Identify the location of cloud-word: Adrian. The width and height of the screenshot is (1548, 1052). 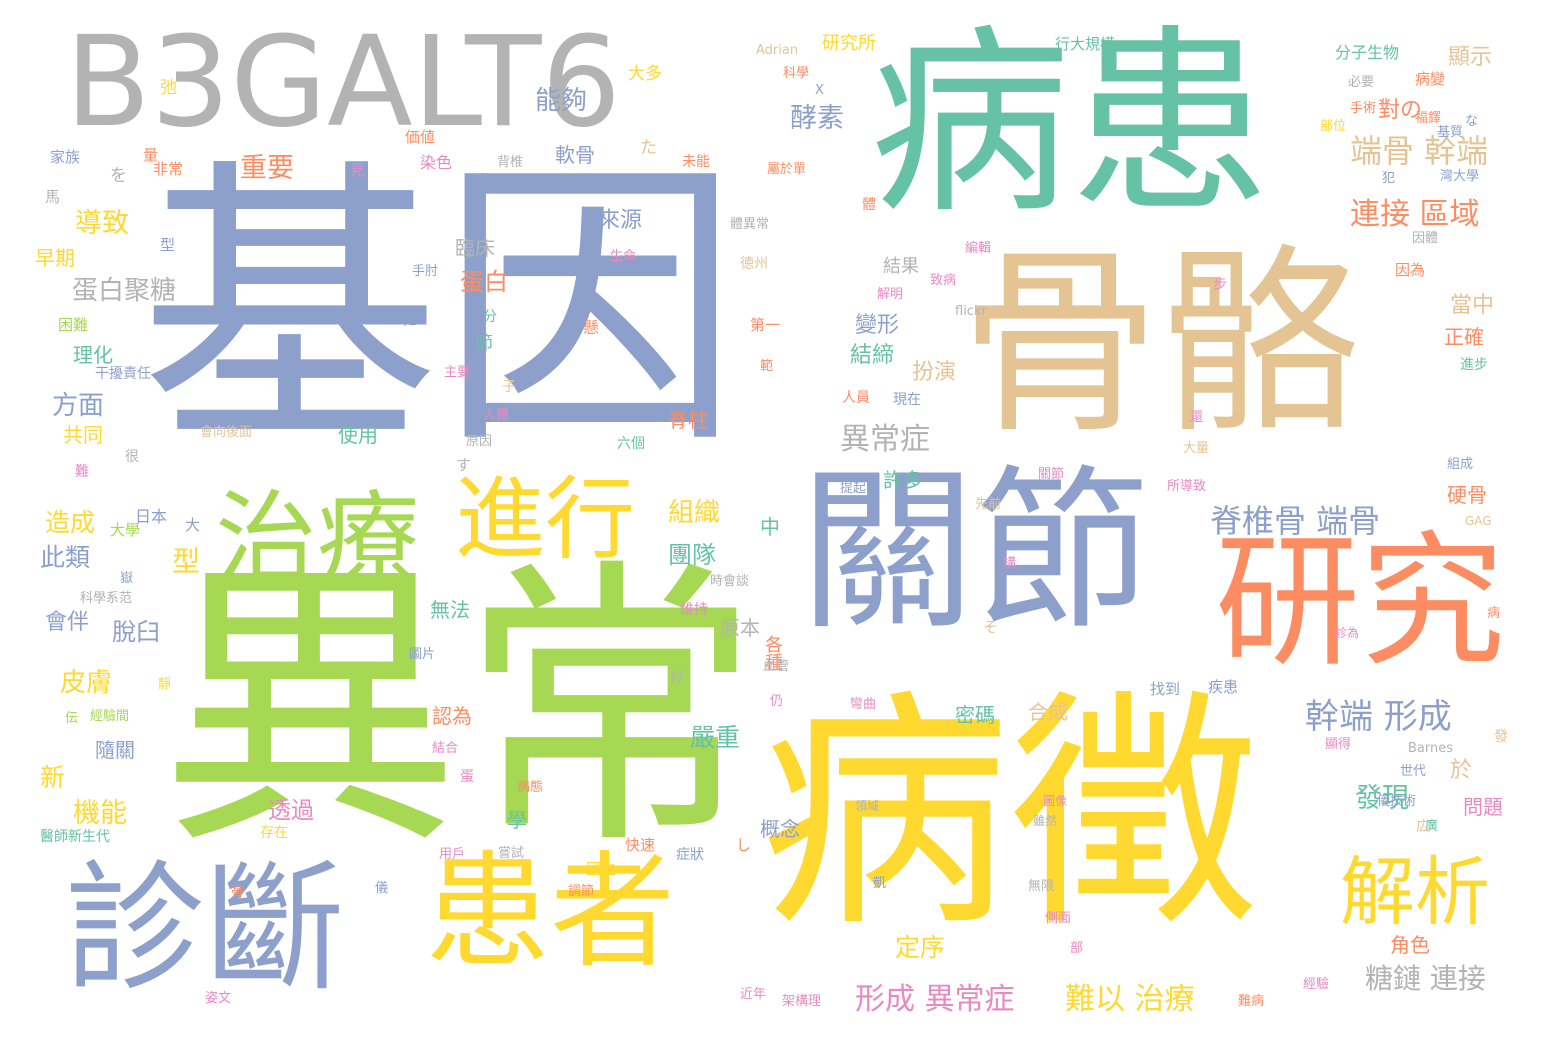
(777, 50).